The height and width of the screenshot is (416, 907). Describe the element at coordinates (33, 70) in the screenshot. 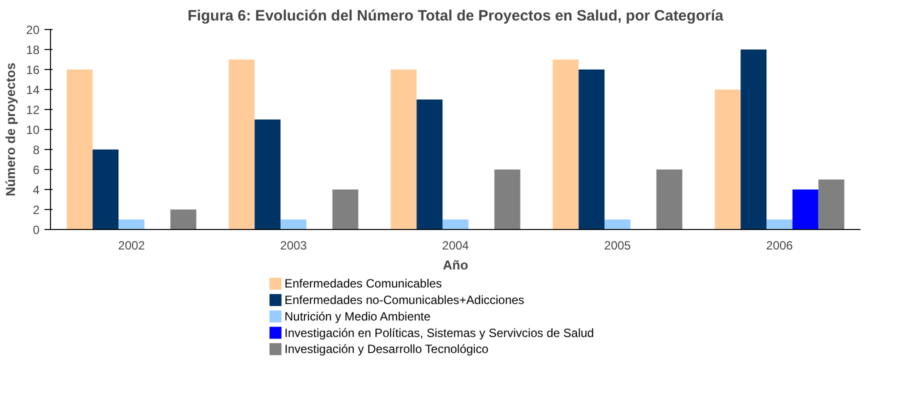

I see `y-tick-label: 16` at that location.